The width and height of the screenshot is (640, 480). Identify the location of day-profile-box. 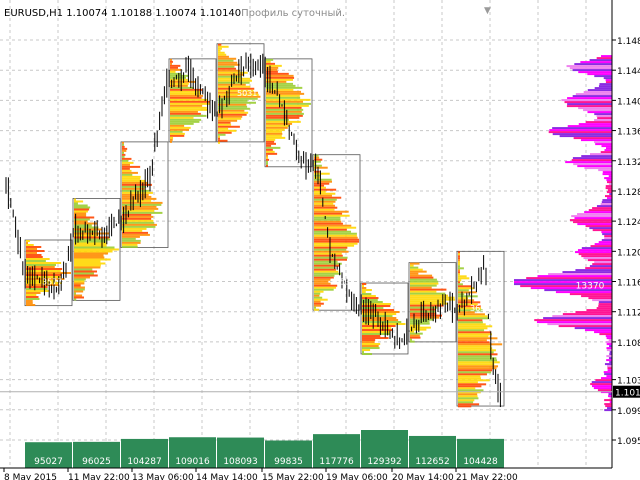
(432, 302).